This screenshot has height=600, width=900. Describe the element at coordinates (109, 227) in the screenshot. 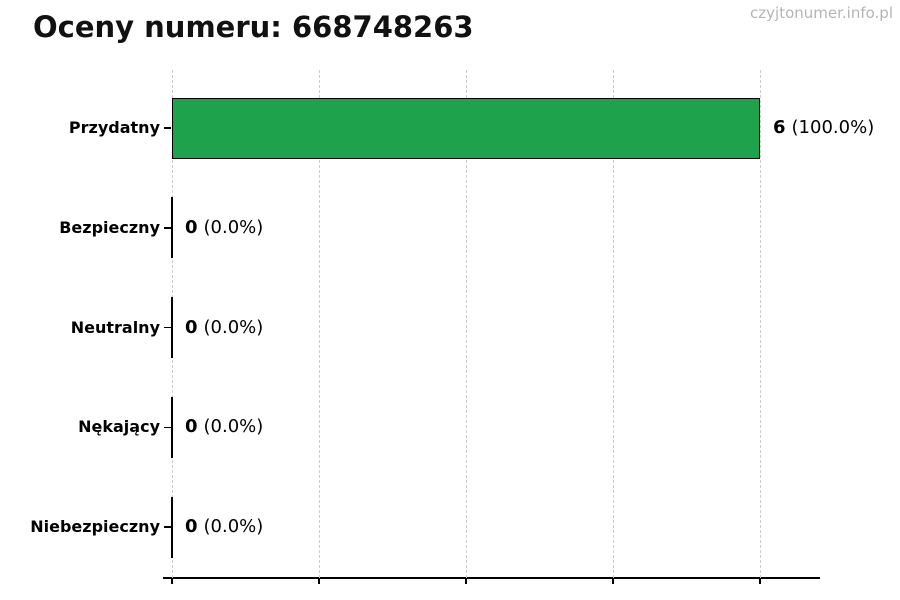

I see `category-label: Bezpieczny` at that location.